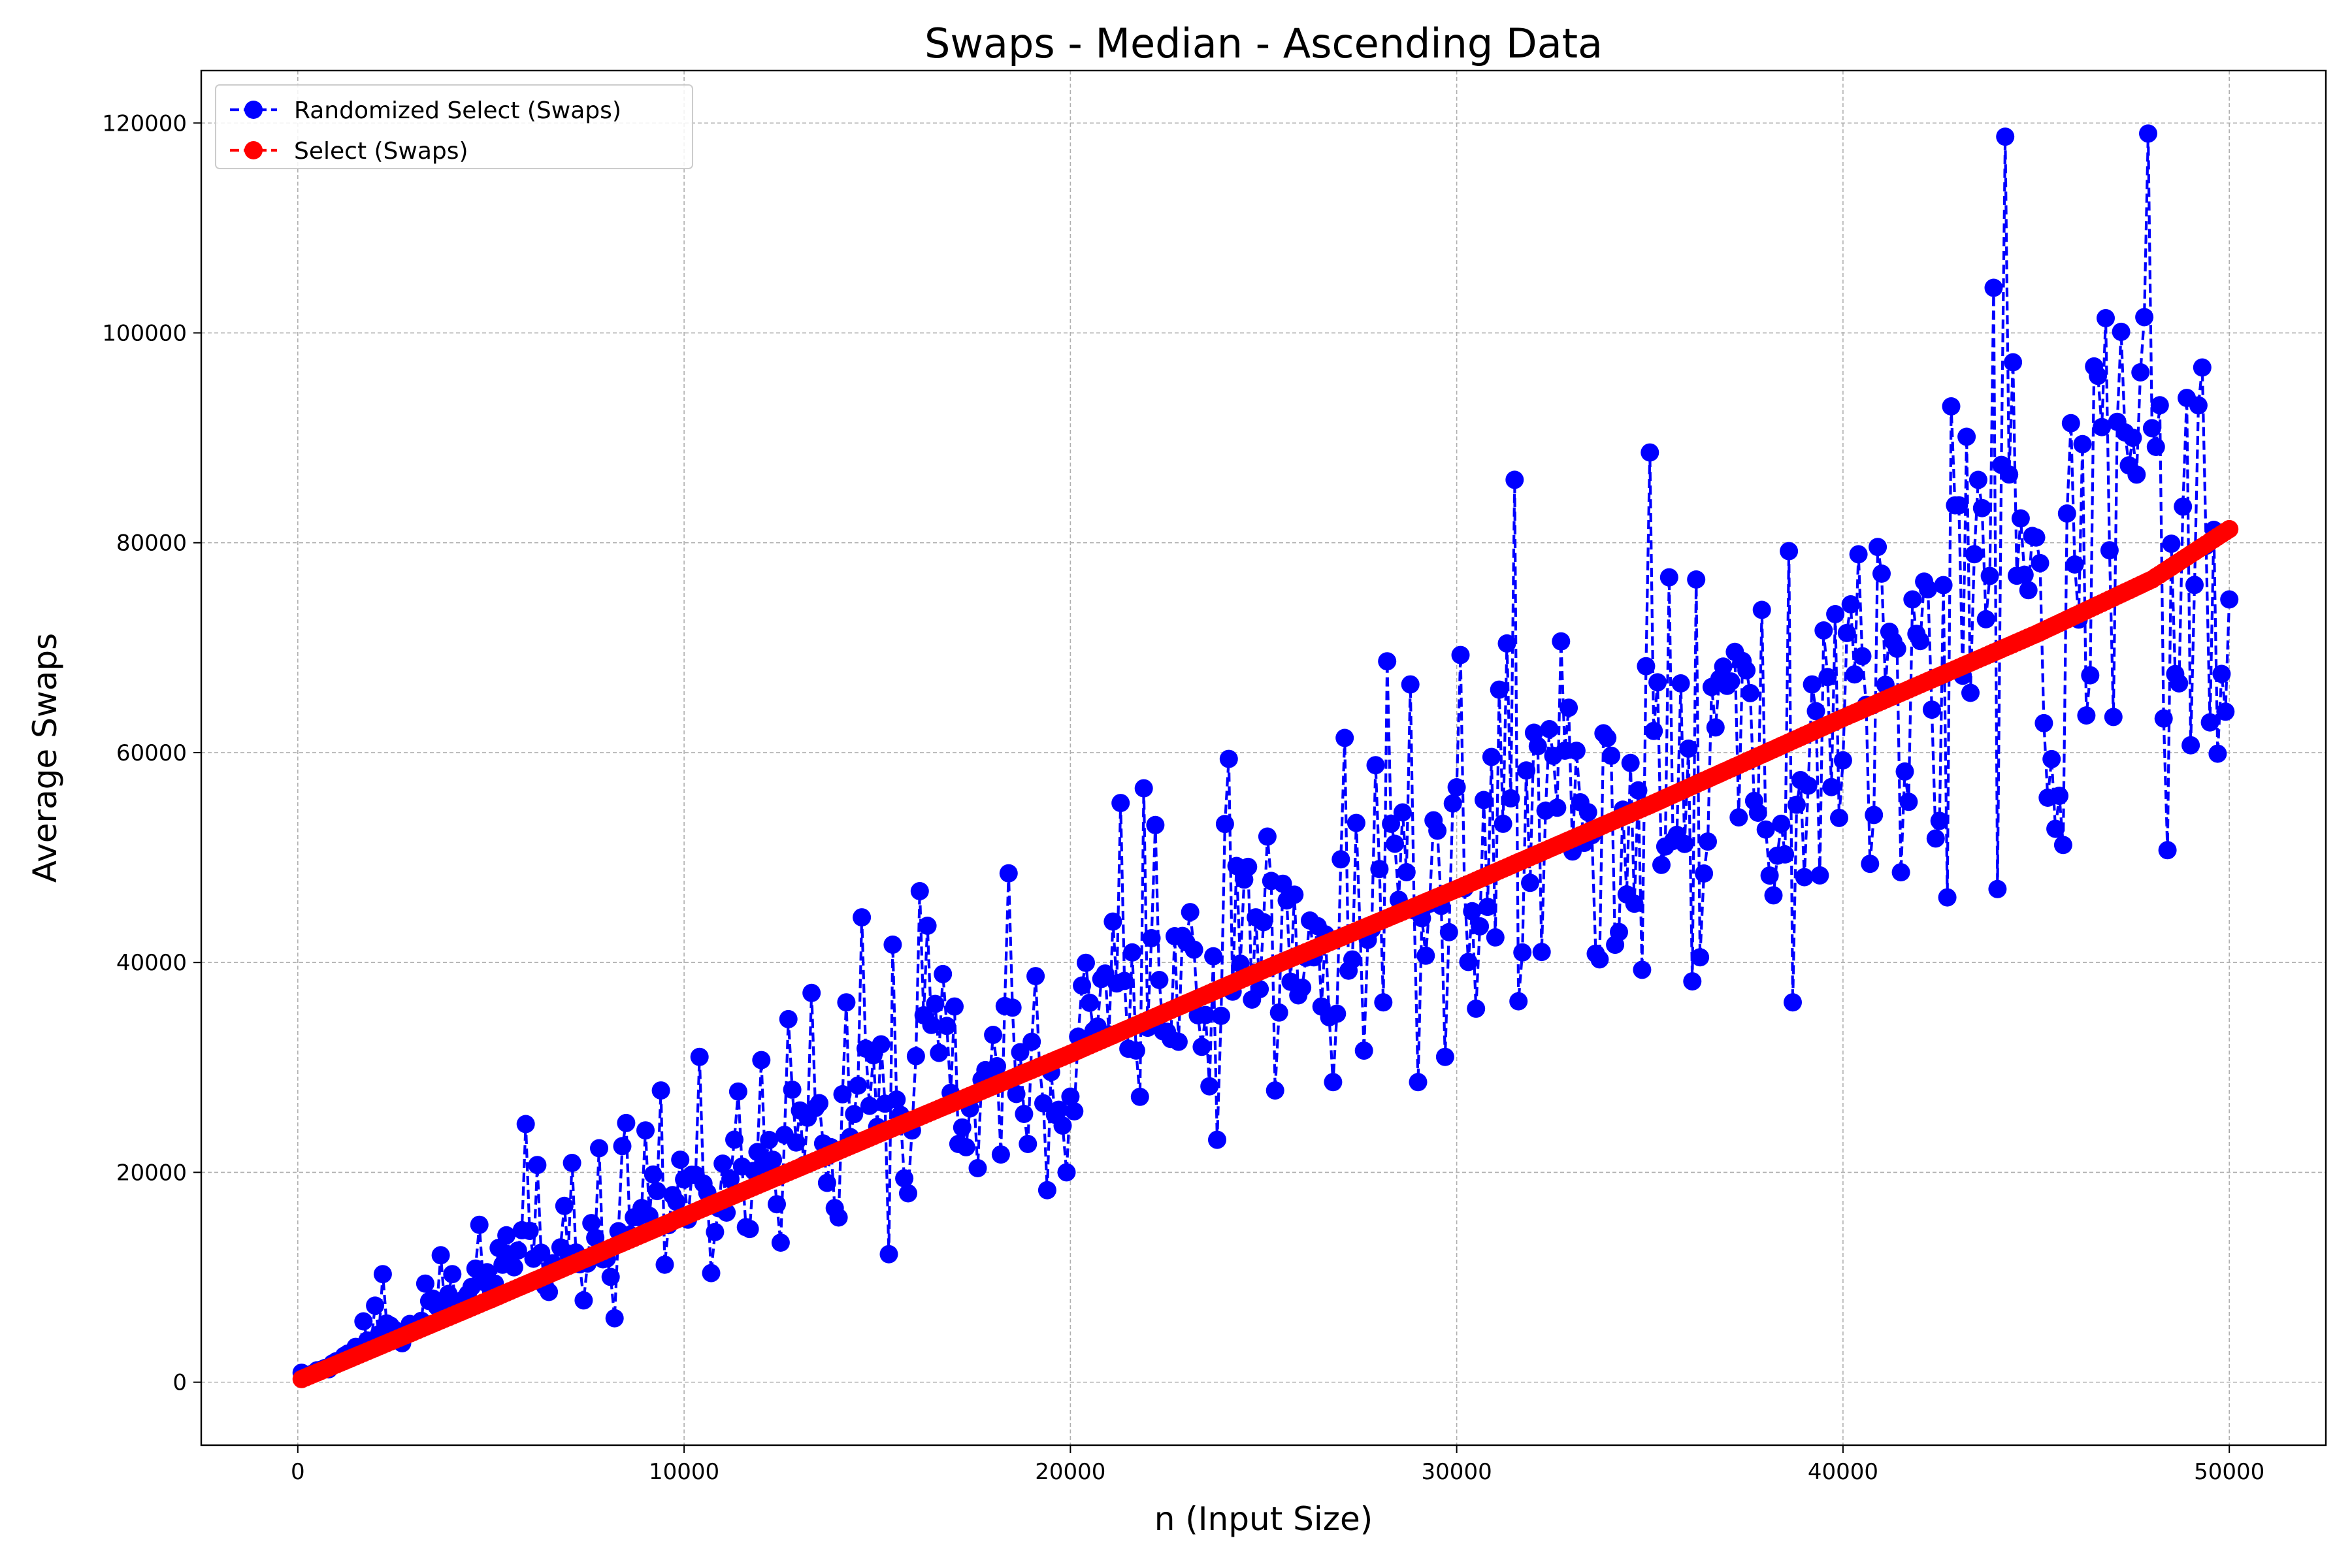  What do you see at coordinates (253, 110) in the screenshot?
I see `legend-marker` at bounding box center [253, 110].